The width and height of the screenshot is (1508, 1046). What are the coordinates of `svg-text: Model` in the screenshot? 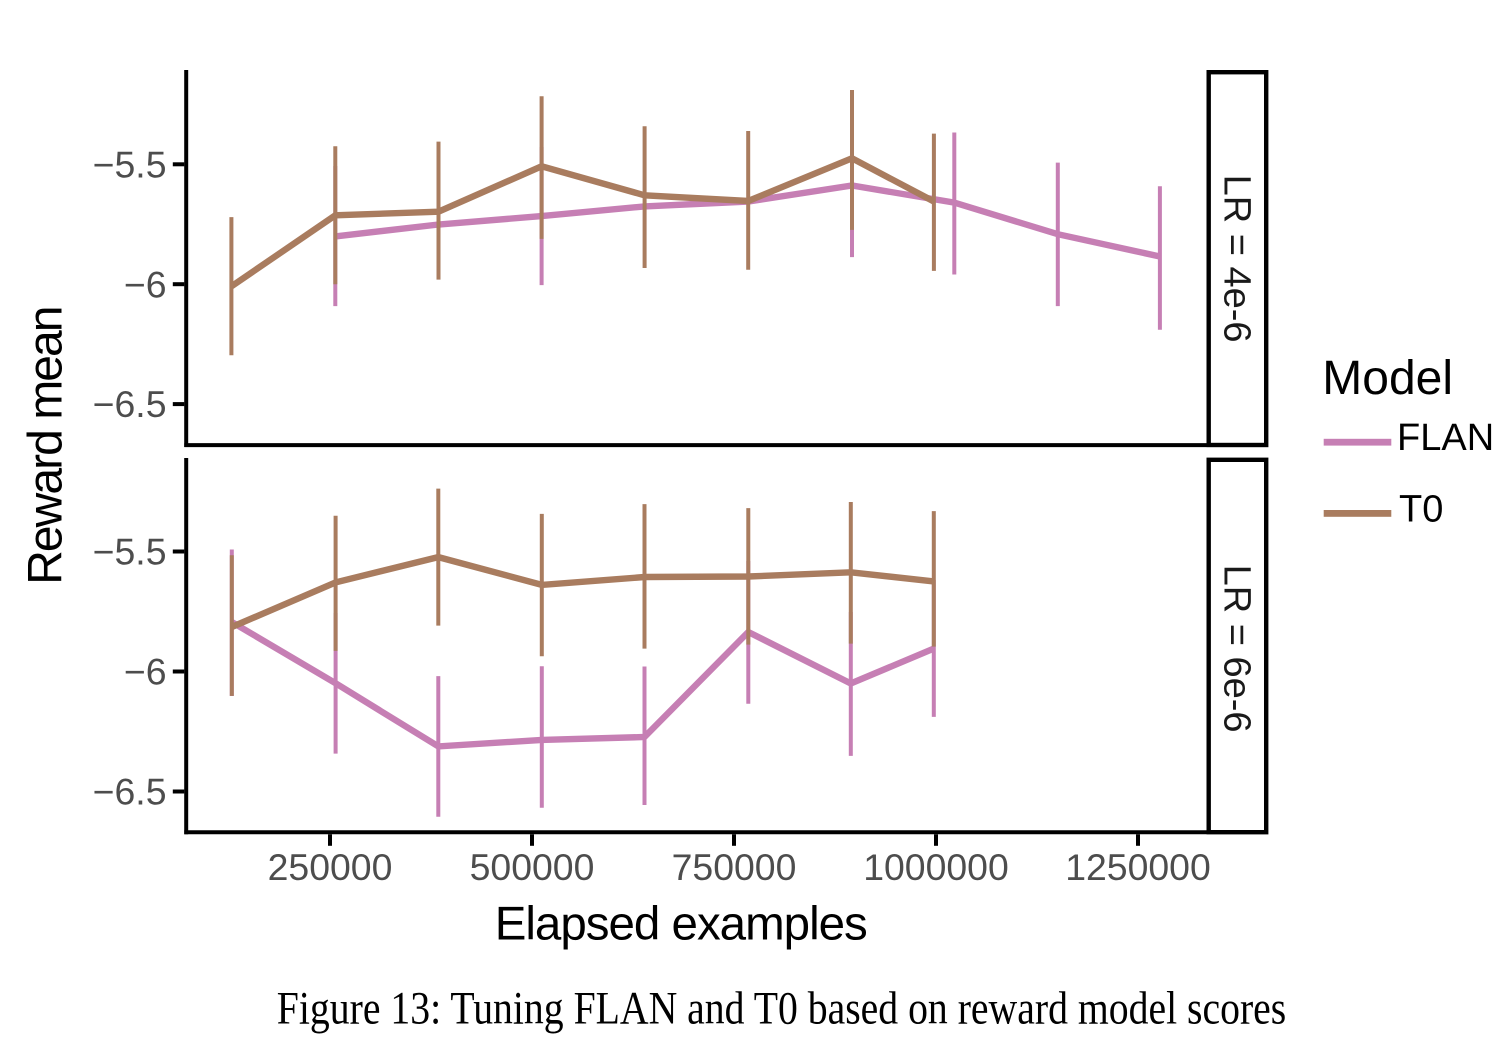 It's located at (1387, 378).